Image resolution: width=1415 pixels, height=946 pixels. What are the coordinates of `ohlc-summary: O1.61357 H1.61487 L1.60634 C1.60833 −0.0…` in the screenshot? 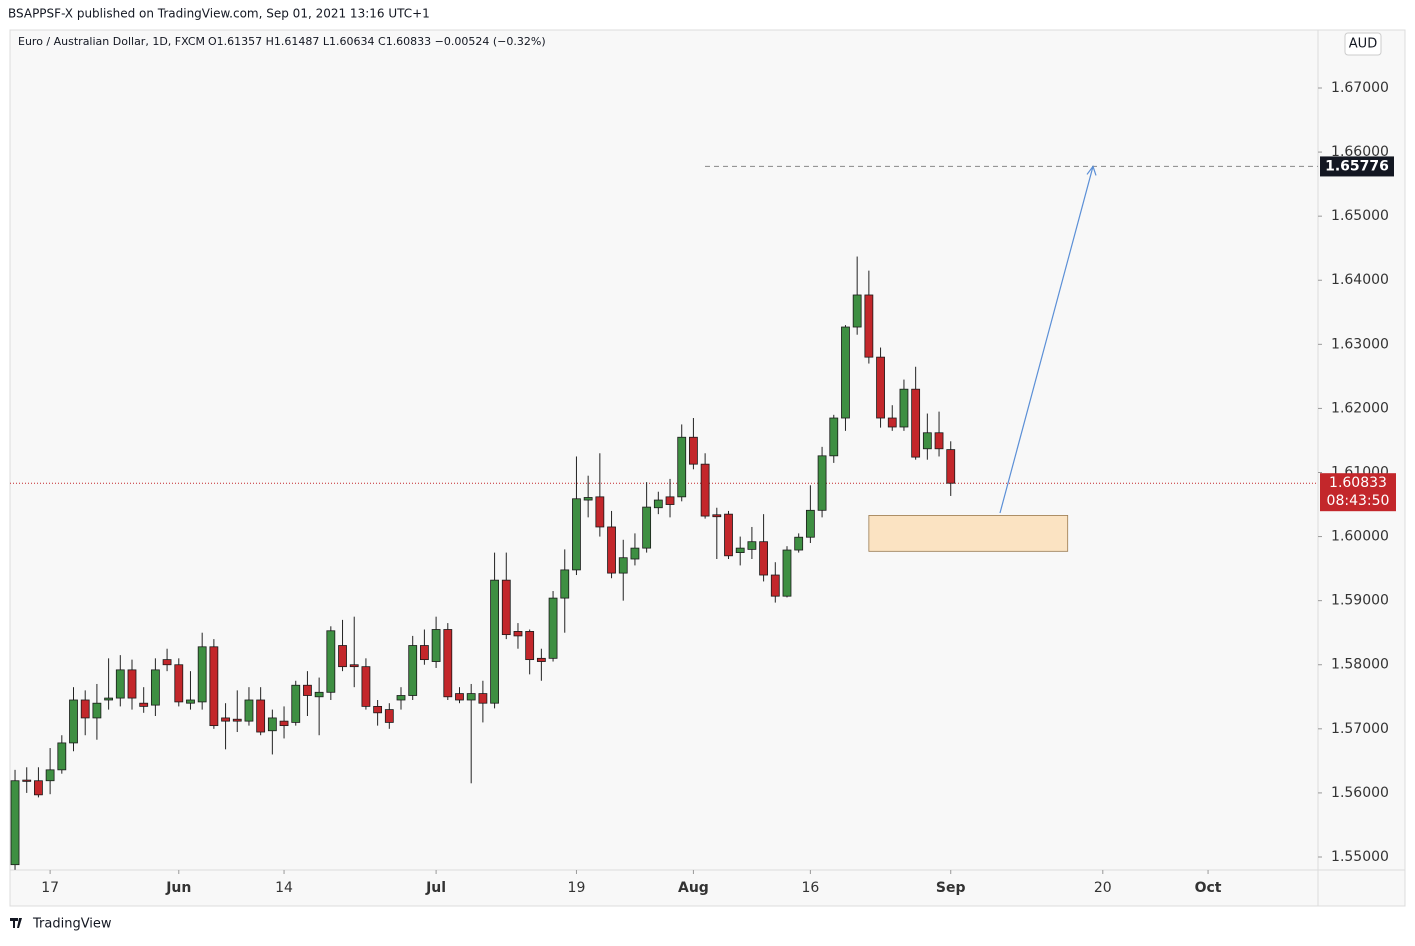 It's located at (377, 41).